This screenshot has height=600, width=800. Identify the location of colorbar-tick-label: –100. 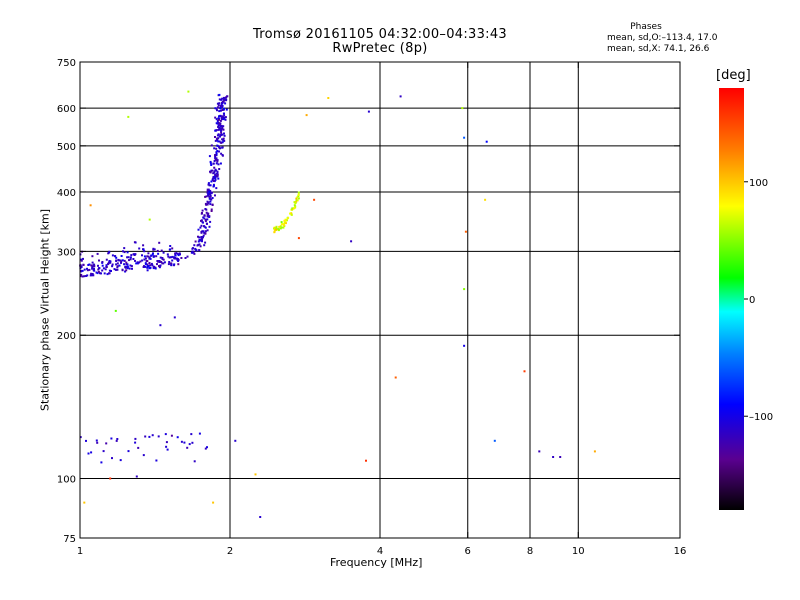
(761, 417).